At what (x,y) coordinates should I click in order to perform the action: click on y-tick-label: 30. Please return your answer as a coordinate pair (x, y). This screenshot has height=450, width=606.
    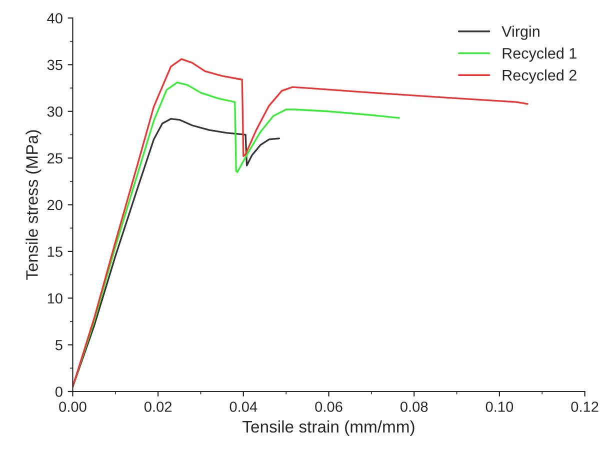
    Looking at the image, I should click on (54, 111).